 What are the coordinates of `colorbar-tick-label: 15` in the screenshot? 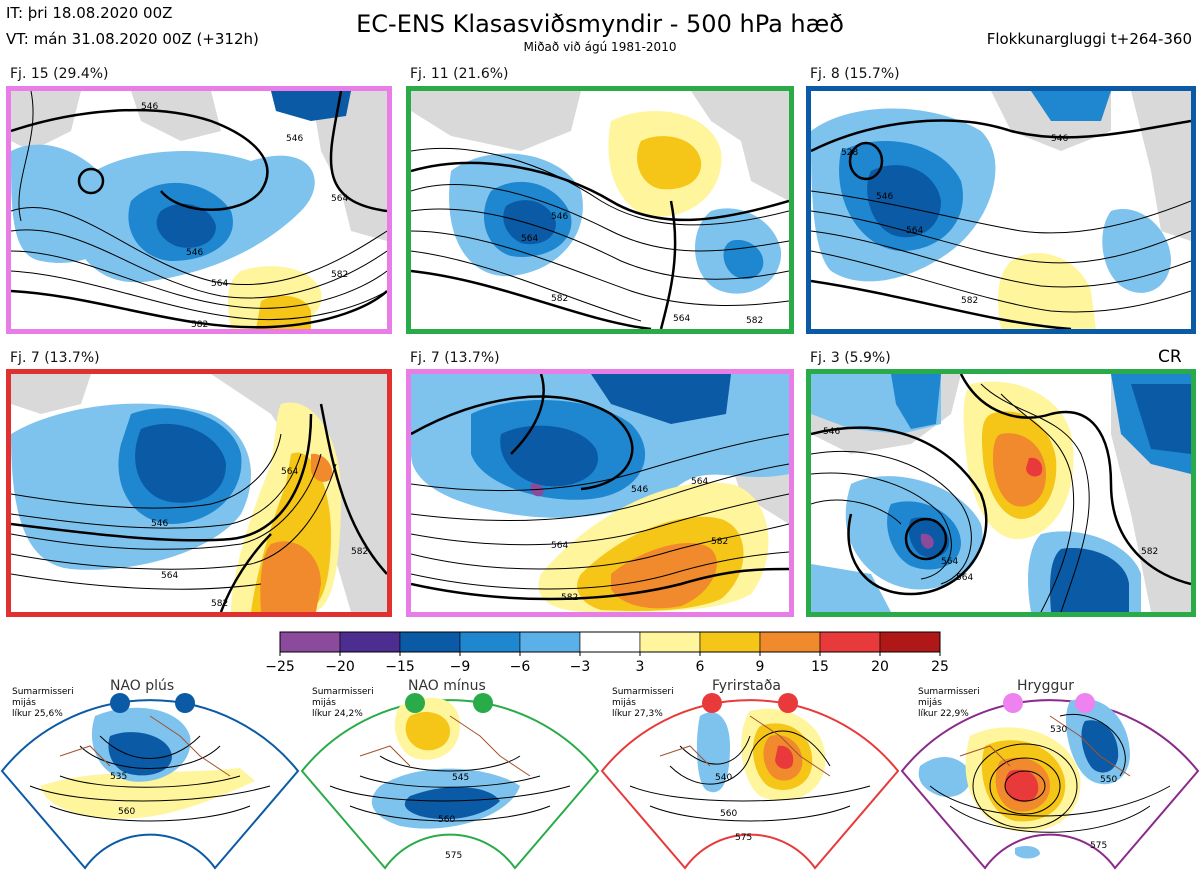 It's located at (820, 667).